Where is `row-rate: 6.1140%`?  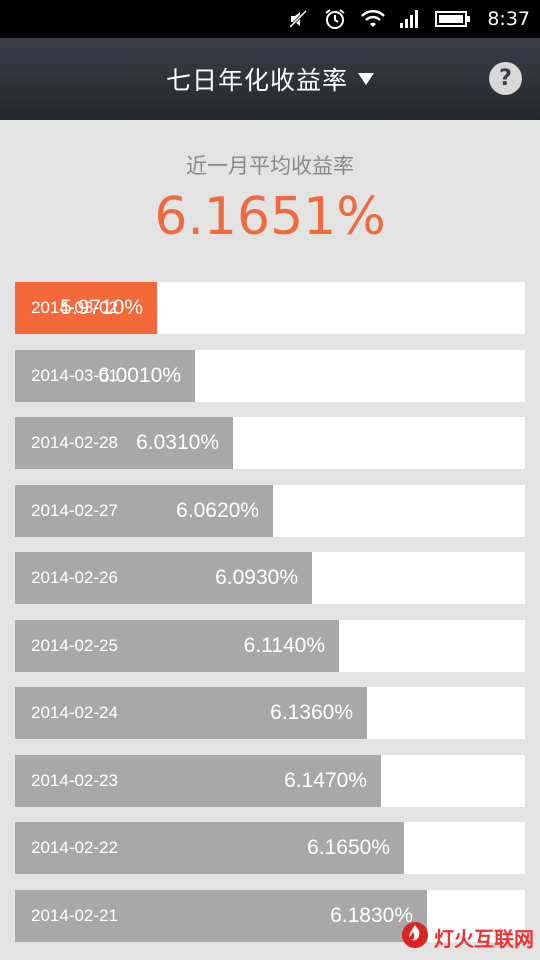 row-rate: 6.1140% is located at coordinates (284, 645).